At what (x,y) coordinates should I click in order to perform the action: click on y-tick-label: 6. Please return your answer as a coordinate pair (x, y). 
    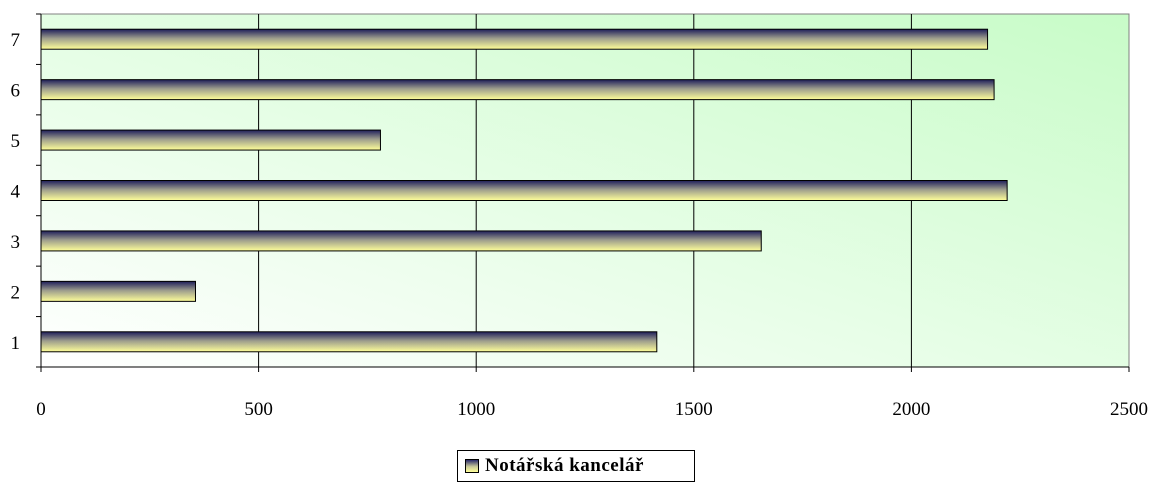
    Looking at the image, I should click on (16, 91).